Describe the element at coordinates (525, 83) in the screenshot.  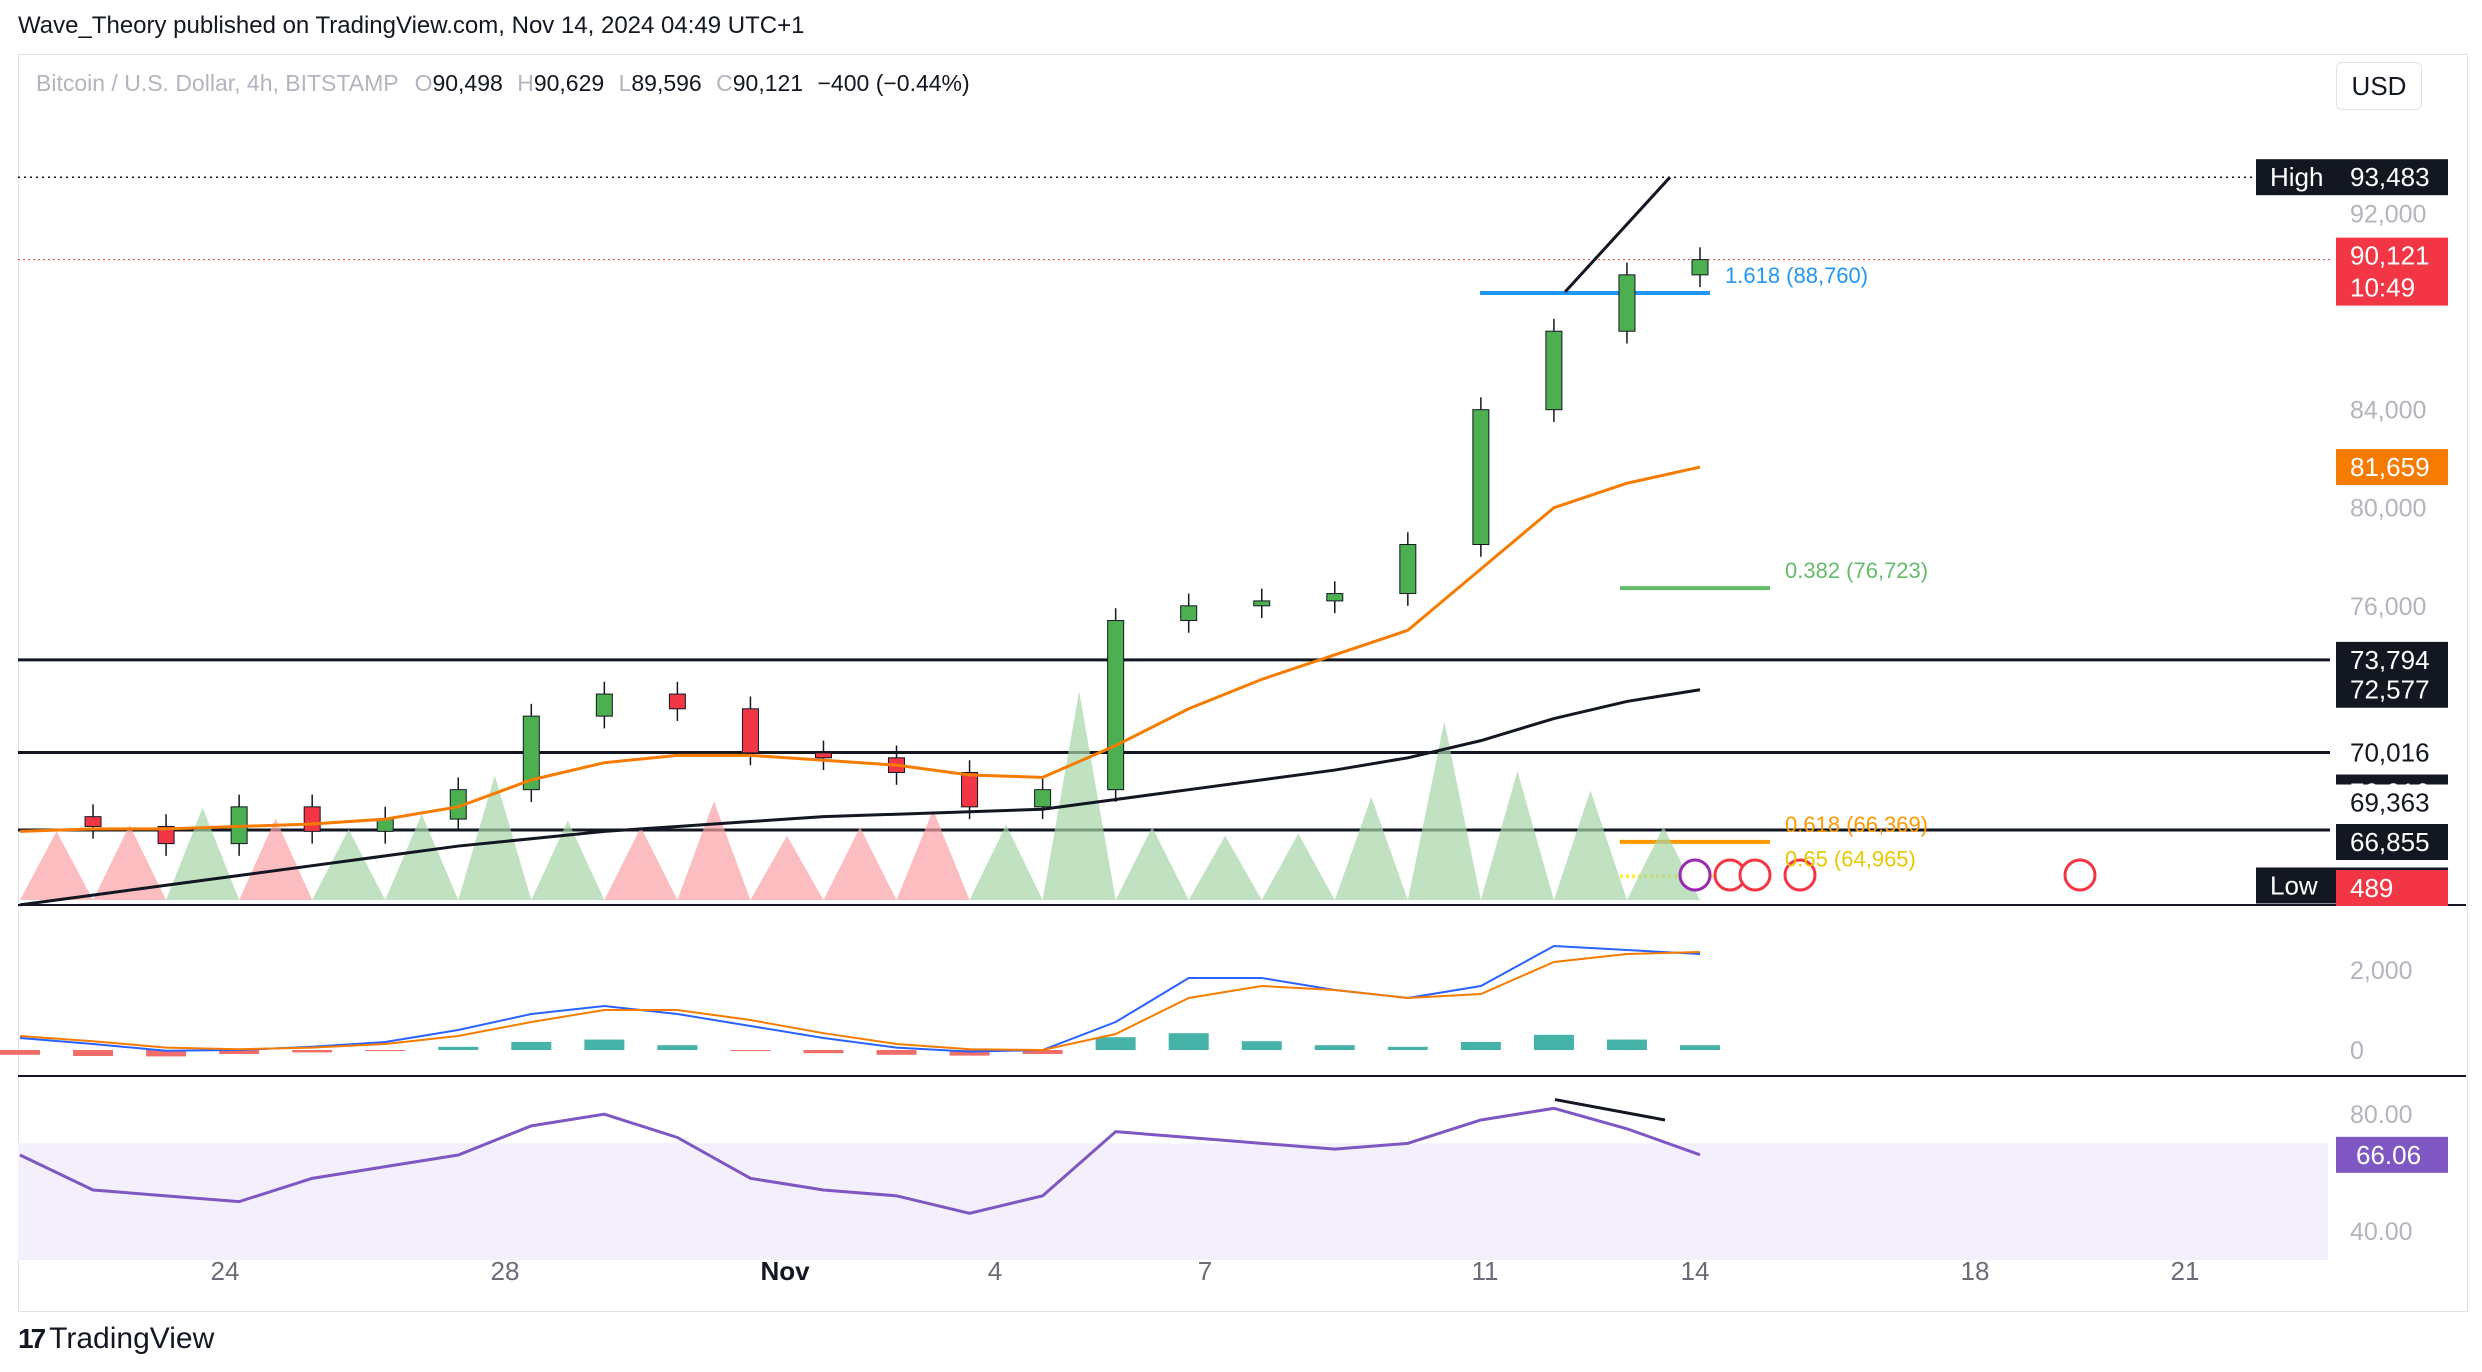
I see `high-label: H` at that location.